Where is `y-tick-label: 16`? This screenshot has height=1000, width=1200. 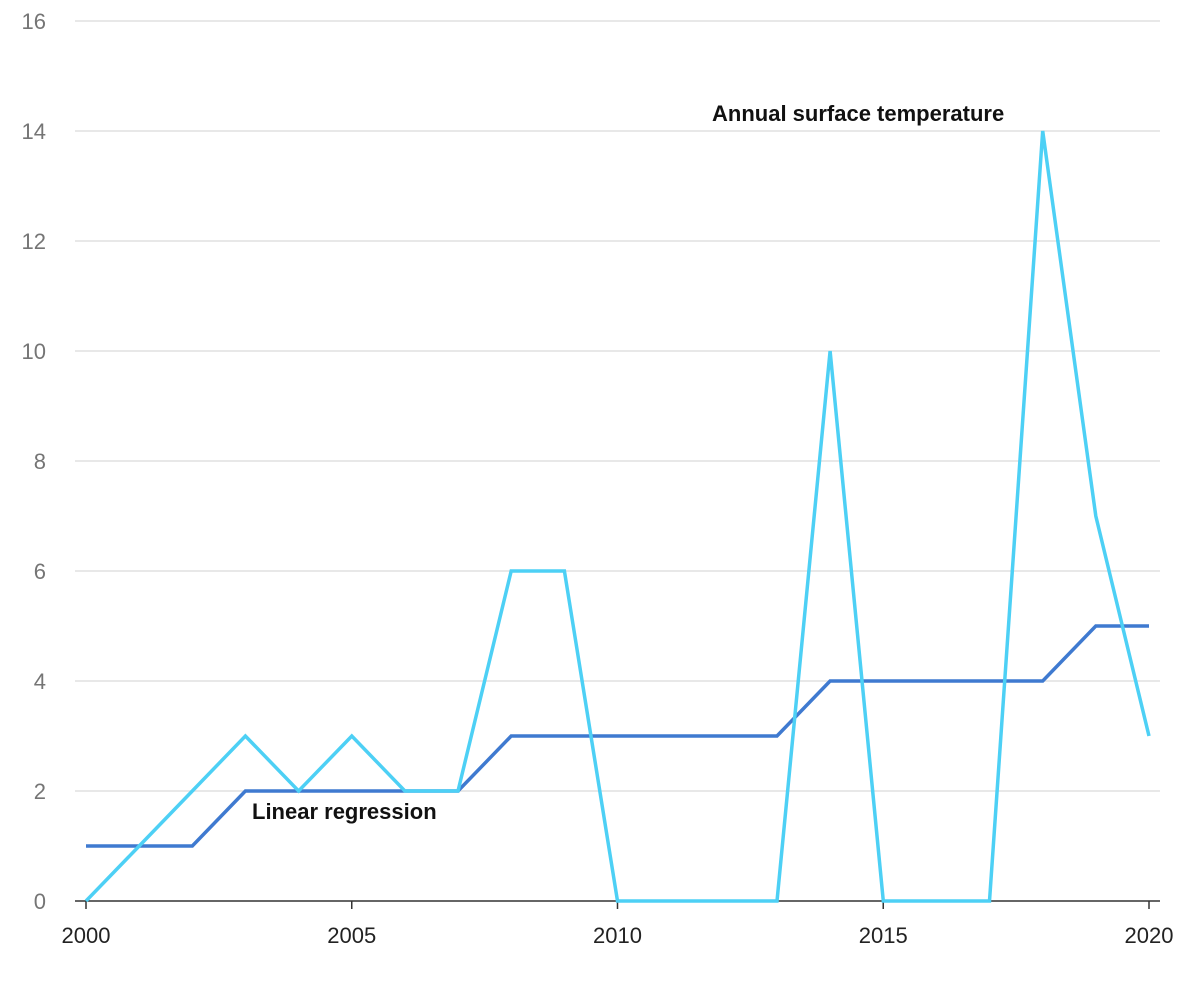
y-tick-label: 16 is located at coordinates (34, 21).